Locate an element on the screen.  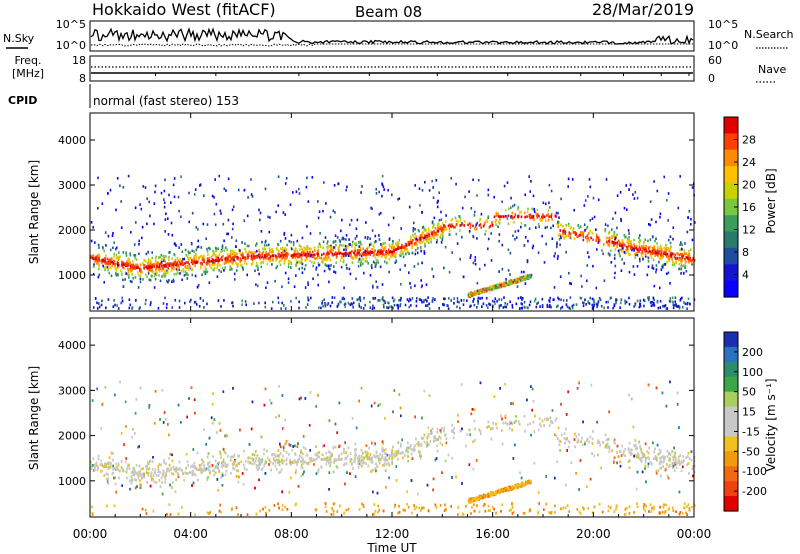
noise-panel: N.Sky 10^5 10^0 10^5 10^0 N.Search is located at coordinates (398, 35).